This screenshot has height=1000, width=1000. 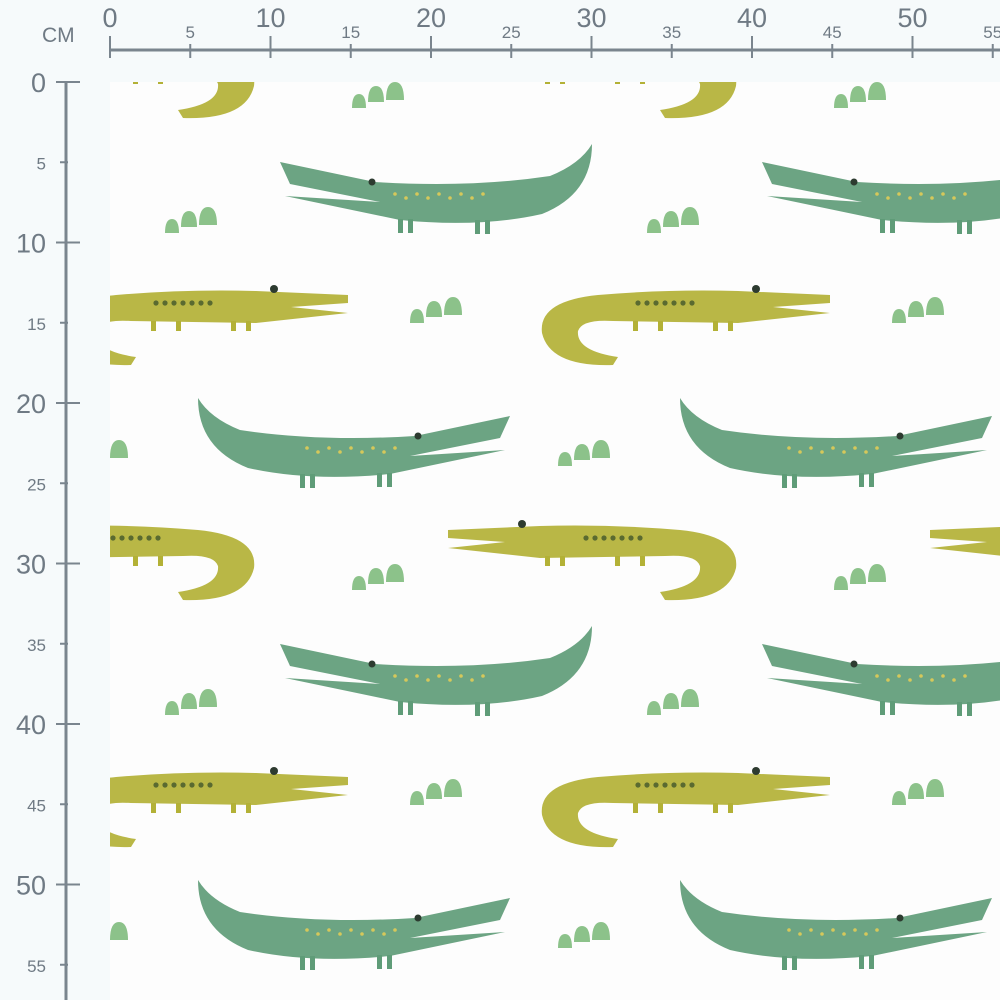 I want to click on vertical-tick-label: 15, so click(x=36, y=324).